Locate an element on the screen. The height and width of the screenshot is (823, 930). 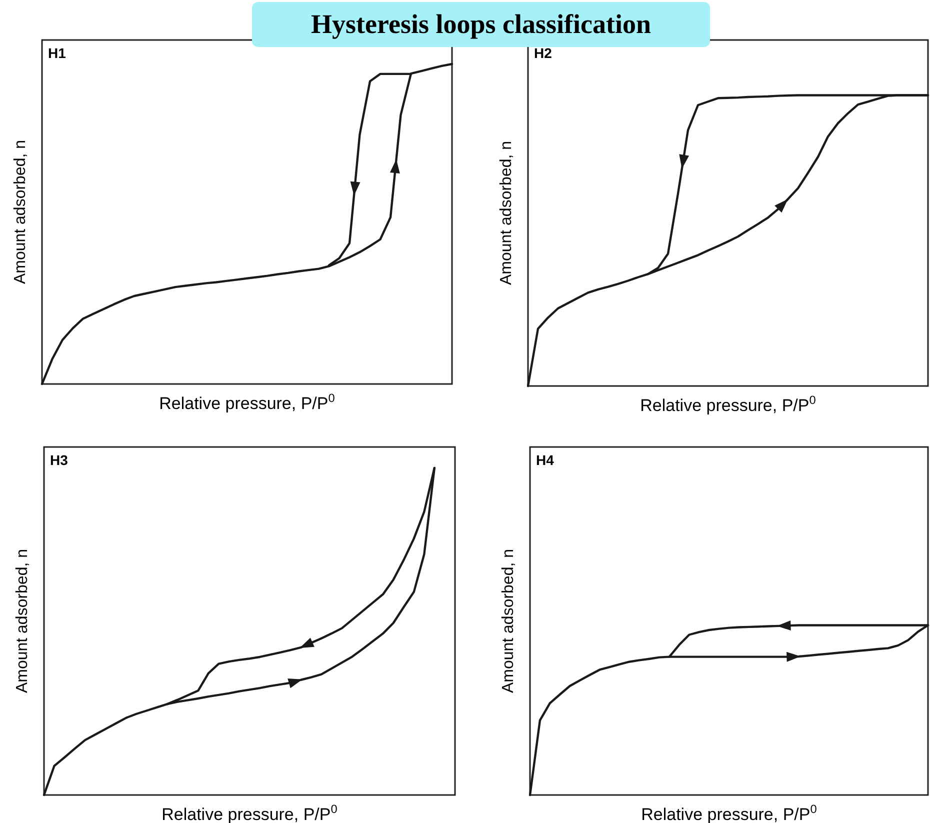
text: Hysteresis loops classification is located at coordinates (481, 24).